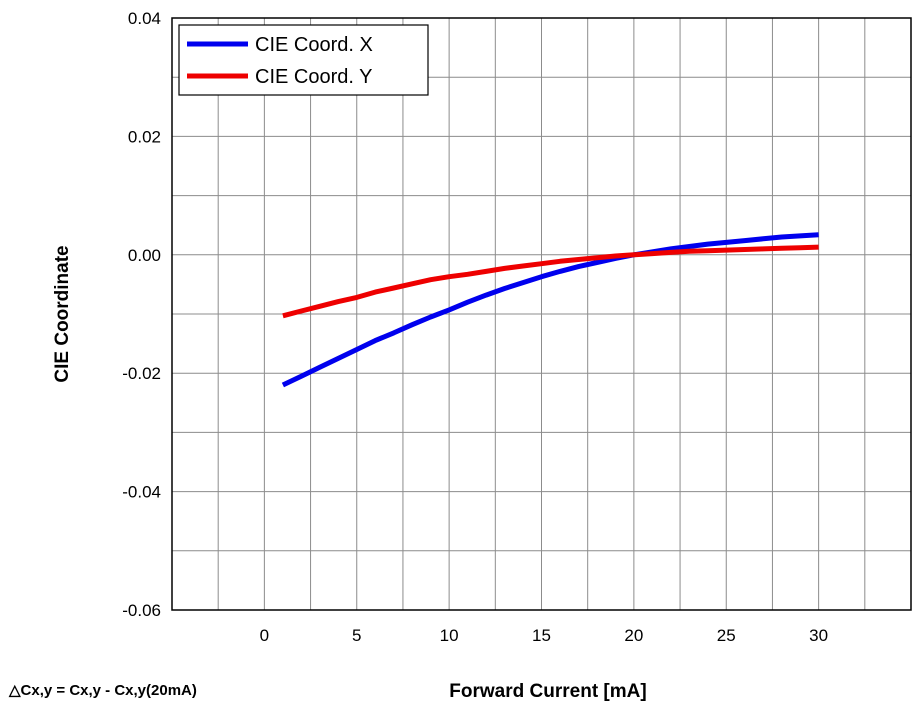  I want to click on series-lines, so click(550, 310).